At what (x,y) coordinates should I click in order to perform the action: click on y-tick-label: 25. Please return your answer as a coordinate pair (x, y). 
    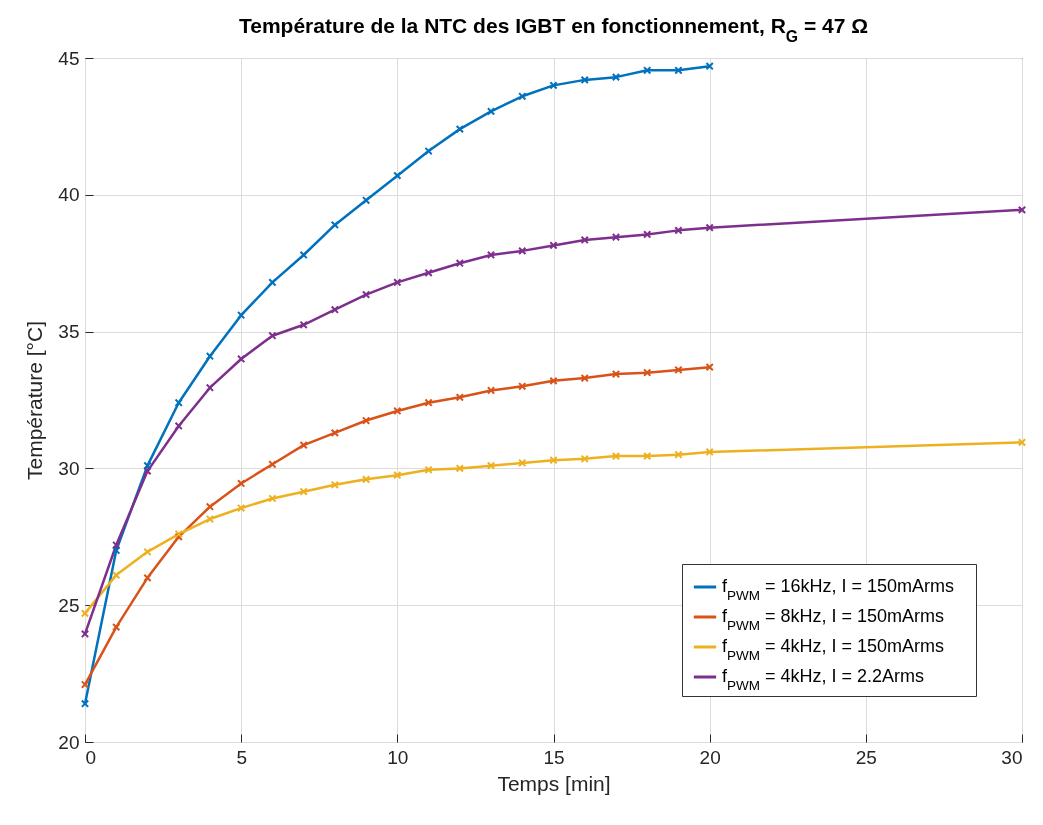
    Looking at the image, I should click on (69, 605).